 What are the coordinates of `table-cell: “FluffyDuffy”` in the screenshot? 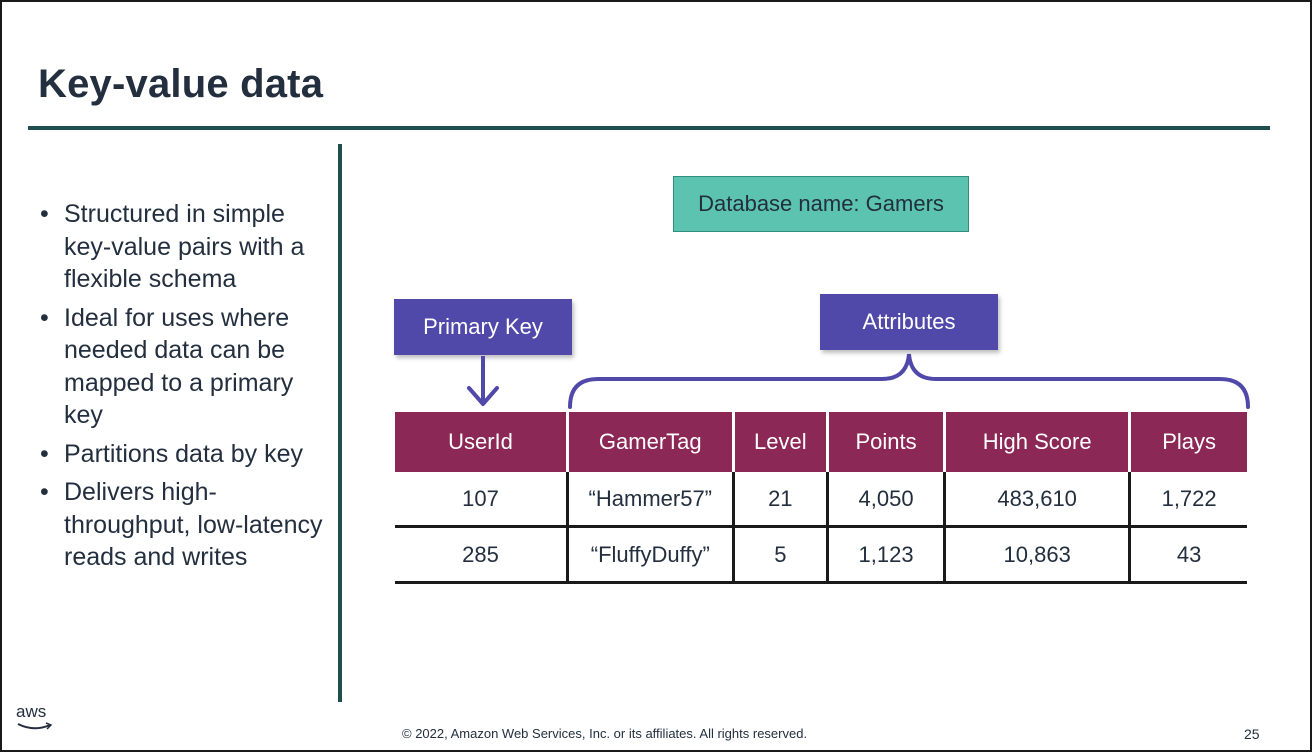 It's located at (650, 555).